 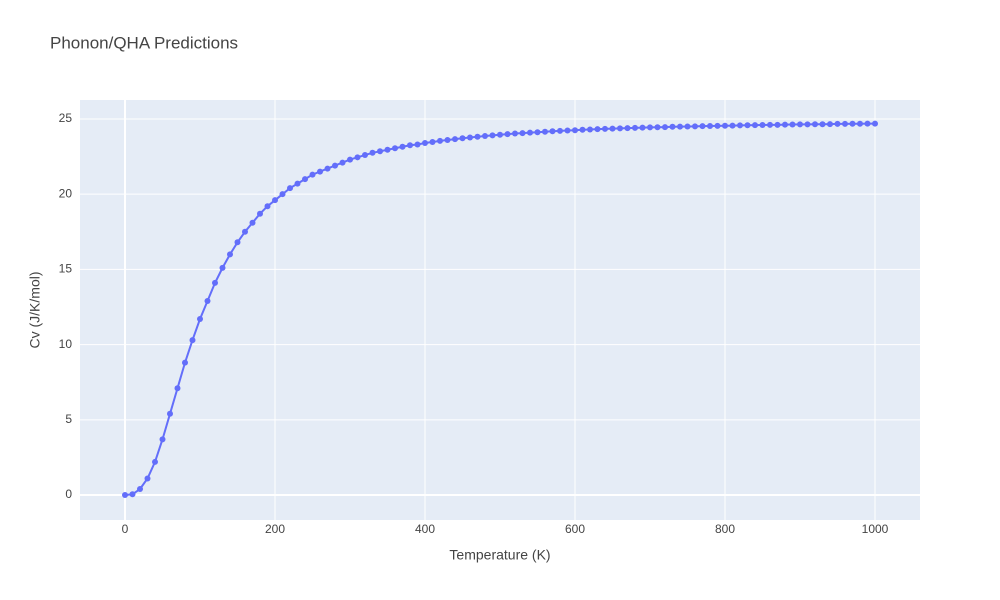 What do you see at coordinates (66, 118) in the screenshot?
I see `y-tick-label: 25` at bounding box center [66, 118].